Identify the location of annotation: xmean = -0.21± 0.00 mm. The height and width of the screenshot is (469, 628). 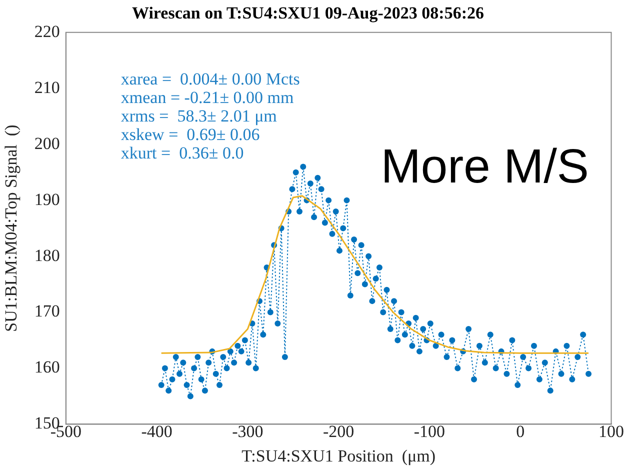
(207, 97).